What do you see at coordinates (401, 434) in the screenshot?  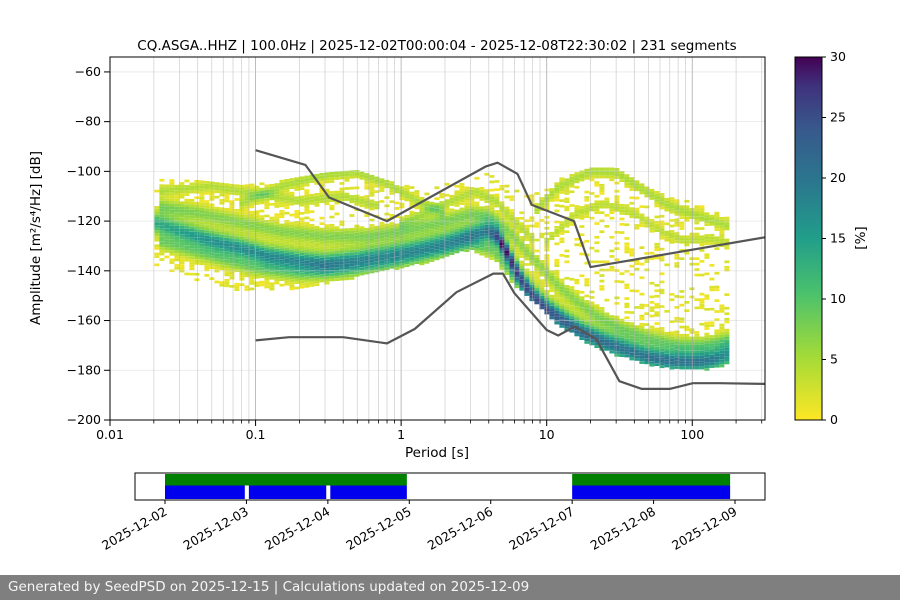 I see `svg-text: 1` at bounding box center [401, 434].